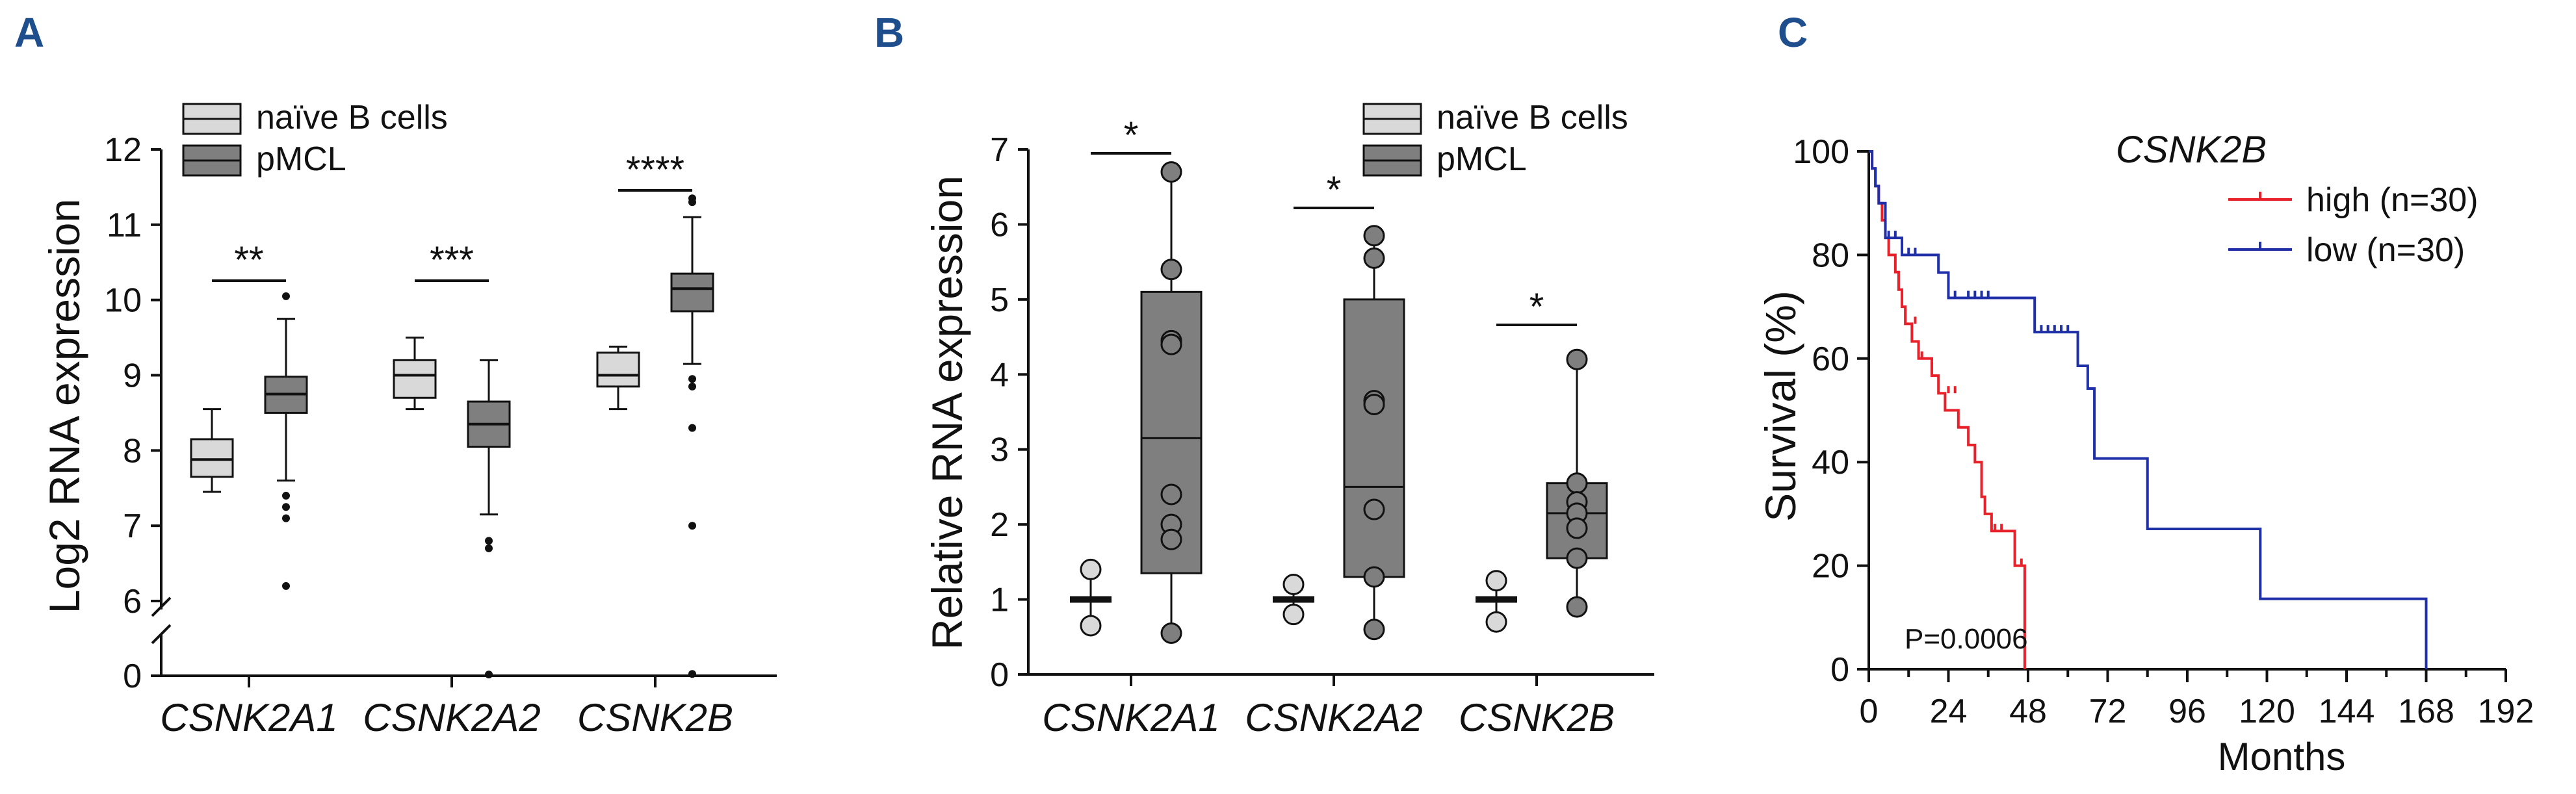  Describe the element at coordinates (124, 226) in the screenshot. I see `panel-a-y-tick-label: 11` at that location.